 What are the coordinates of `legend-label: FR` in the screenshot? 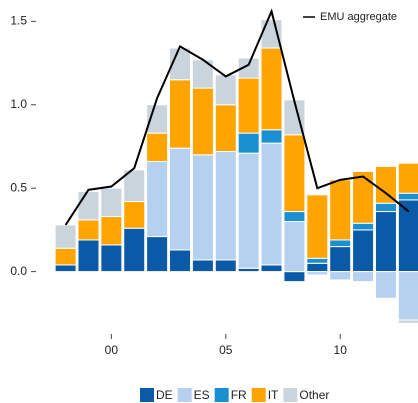 It's located at (239, 395).